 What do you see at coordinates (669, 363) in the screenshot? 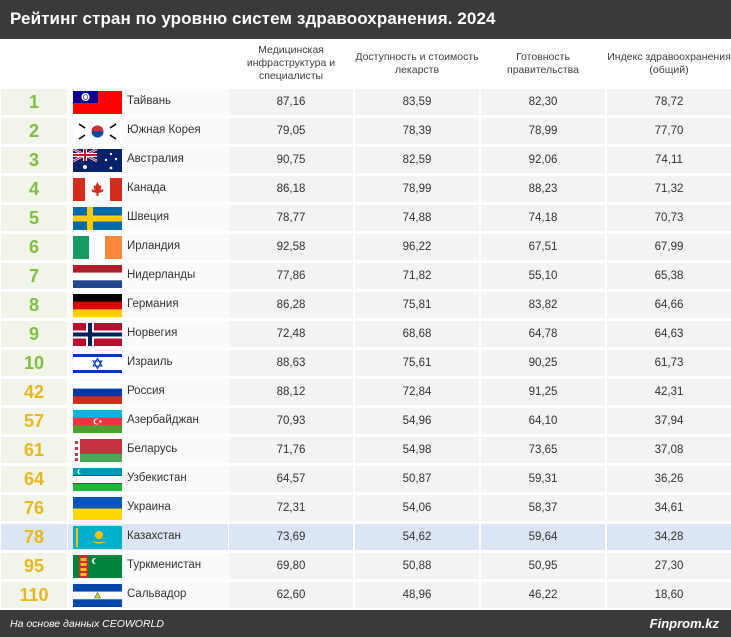
I see `index-value: 61,73` at bounding box center [669, 363].